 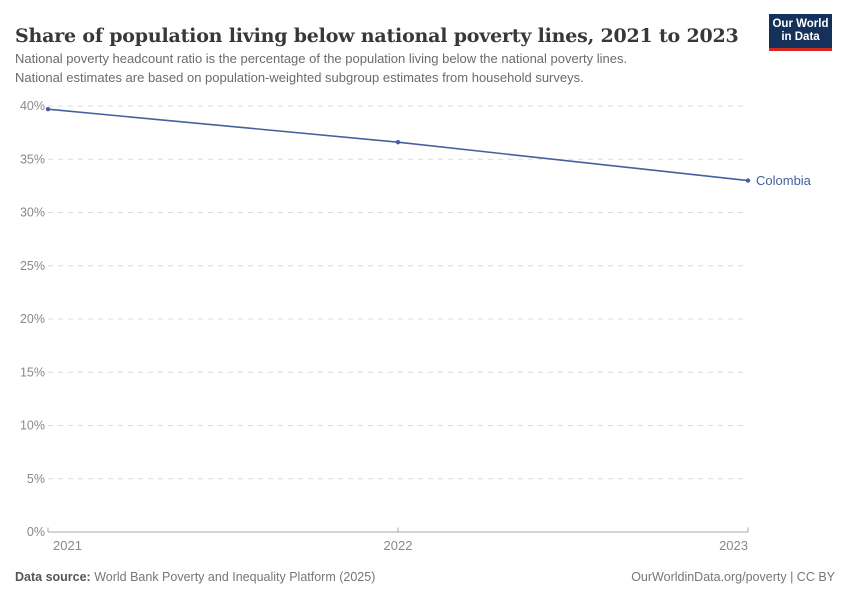 I want to click on y-tick-label: 35%, so click(x=32, y=159).